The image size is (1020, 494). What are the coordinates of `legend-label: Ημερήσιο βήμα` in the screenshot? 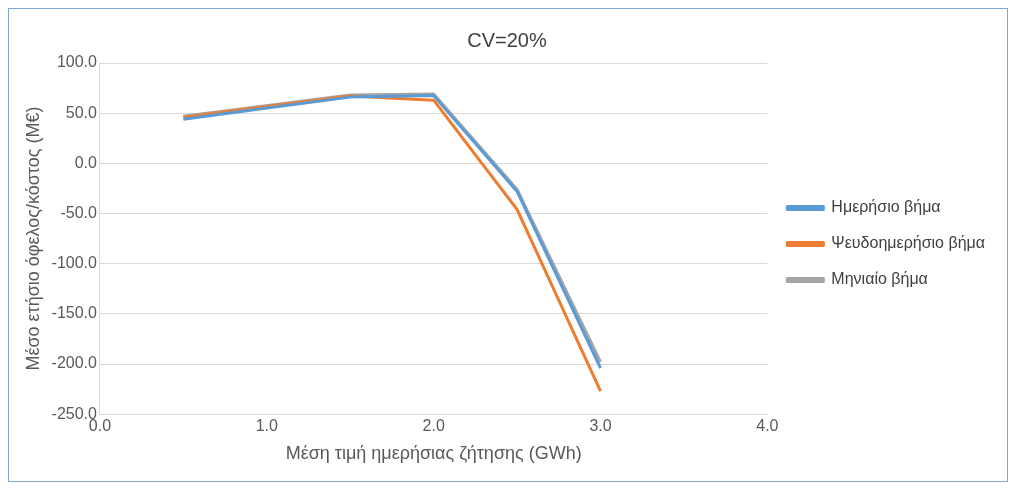 It's located at (886, 207).